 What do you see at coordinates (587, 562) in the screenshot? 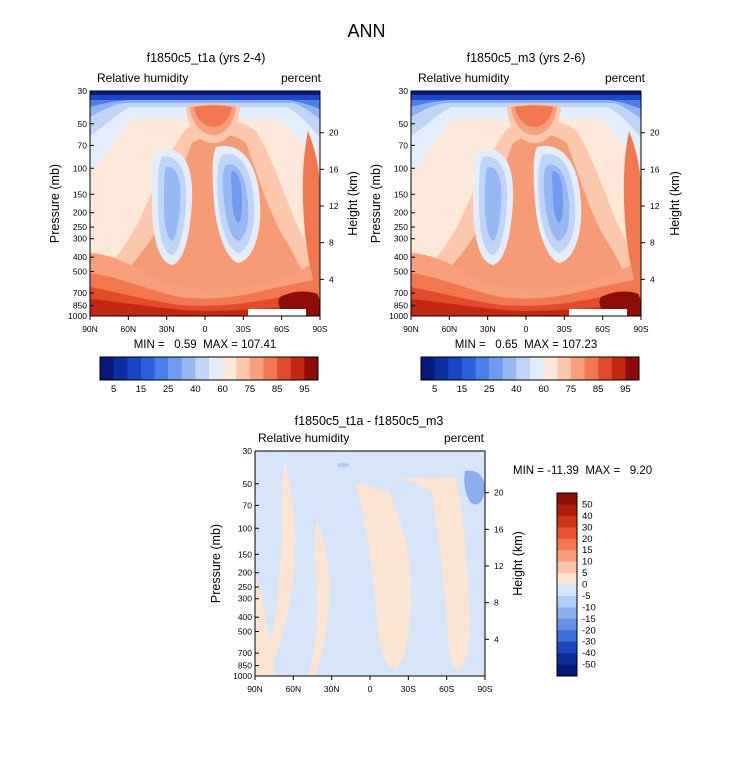
I see `colorbar-label: 10` at bounding box center [587, 562].